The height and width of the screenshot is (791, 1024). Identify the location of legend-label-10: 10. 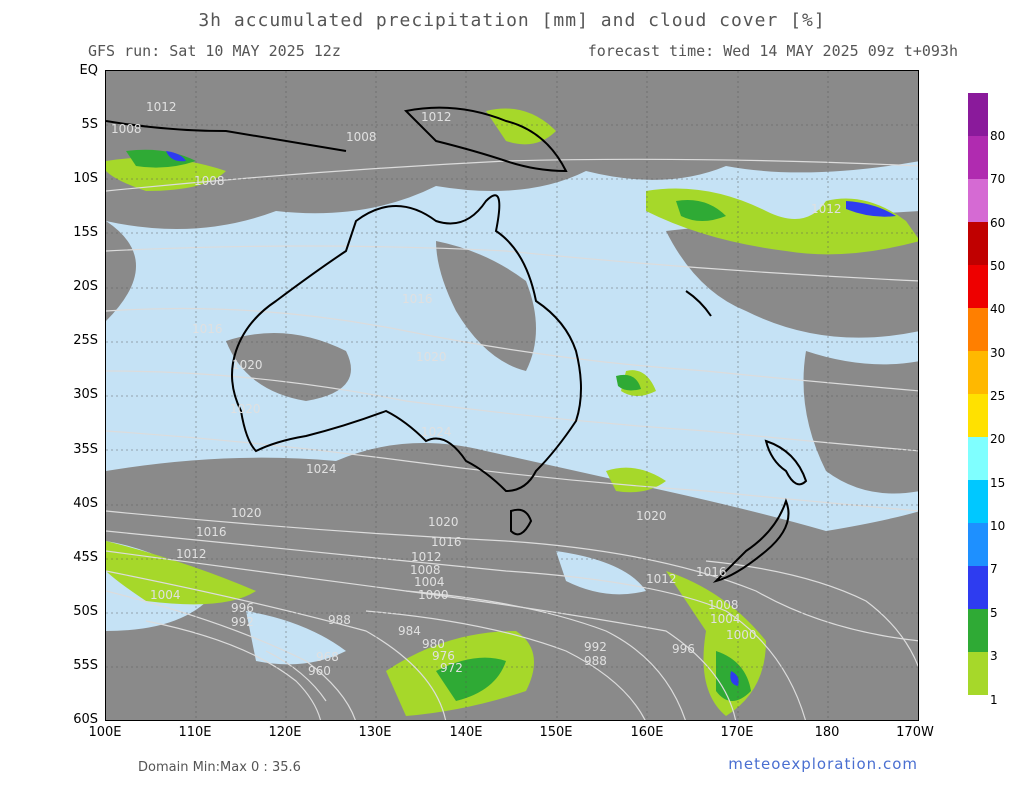
(998, 526).